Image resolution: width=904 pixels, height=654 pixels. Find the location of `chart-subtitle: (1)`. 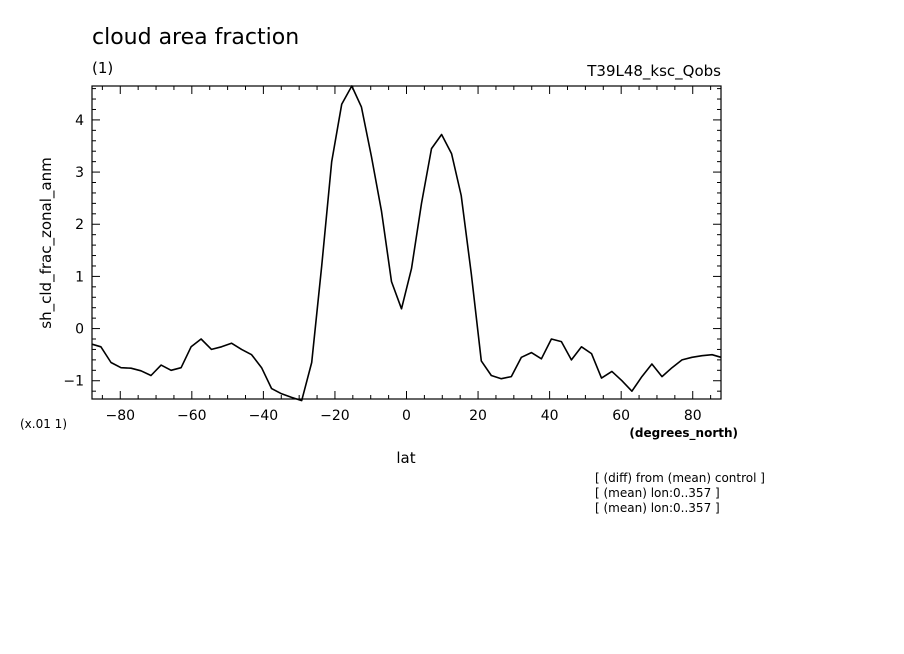

chart-subtitle: (1) is located at coordinates (102, 68).